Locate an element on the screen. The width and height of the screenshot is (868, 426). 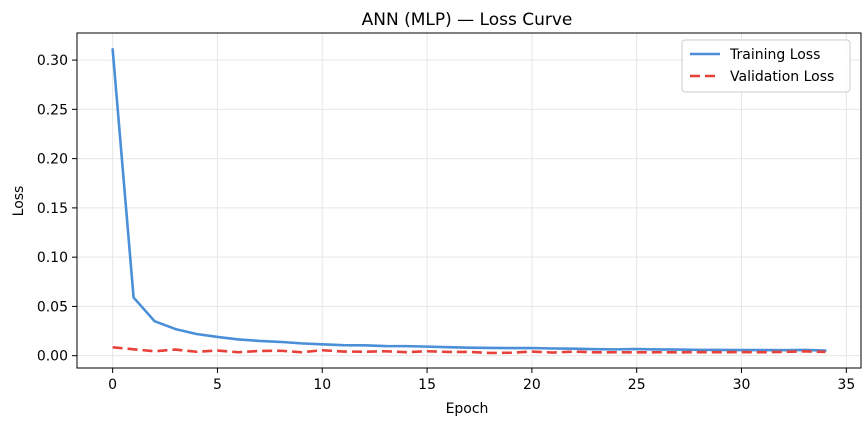
legend-label: Validation Loss is located at coordinates (782, 77).